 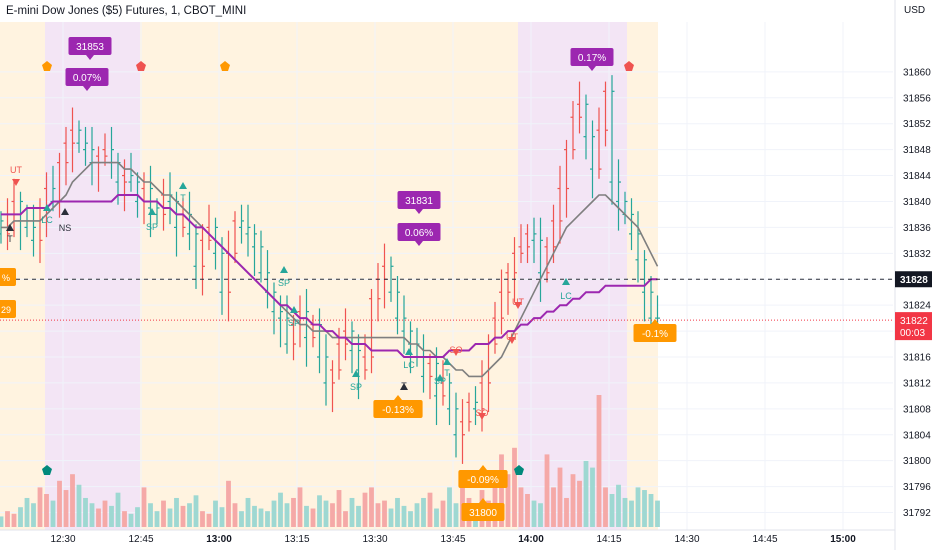 What do you see at coordinates (62, 539) in the screenshot?
I see `x-tick-label: 12:30` at bounding box center [62, 539].